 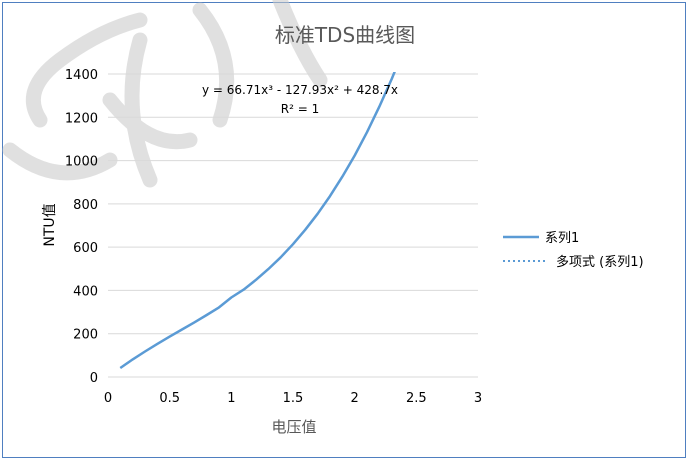 I want to click on legend-label-series1: 系列1, so click(x=562, y=238).